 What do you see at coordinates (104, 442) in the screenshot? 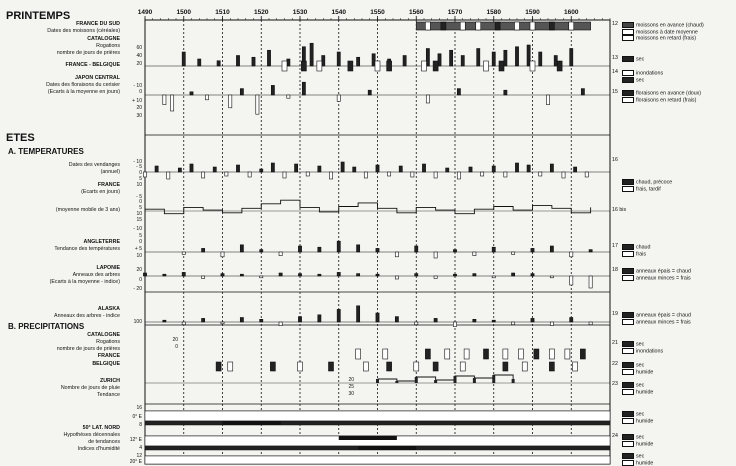
I see `row-label-lat-c: de tendances` at bounding box center [104, 442].